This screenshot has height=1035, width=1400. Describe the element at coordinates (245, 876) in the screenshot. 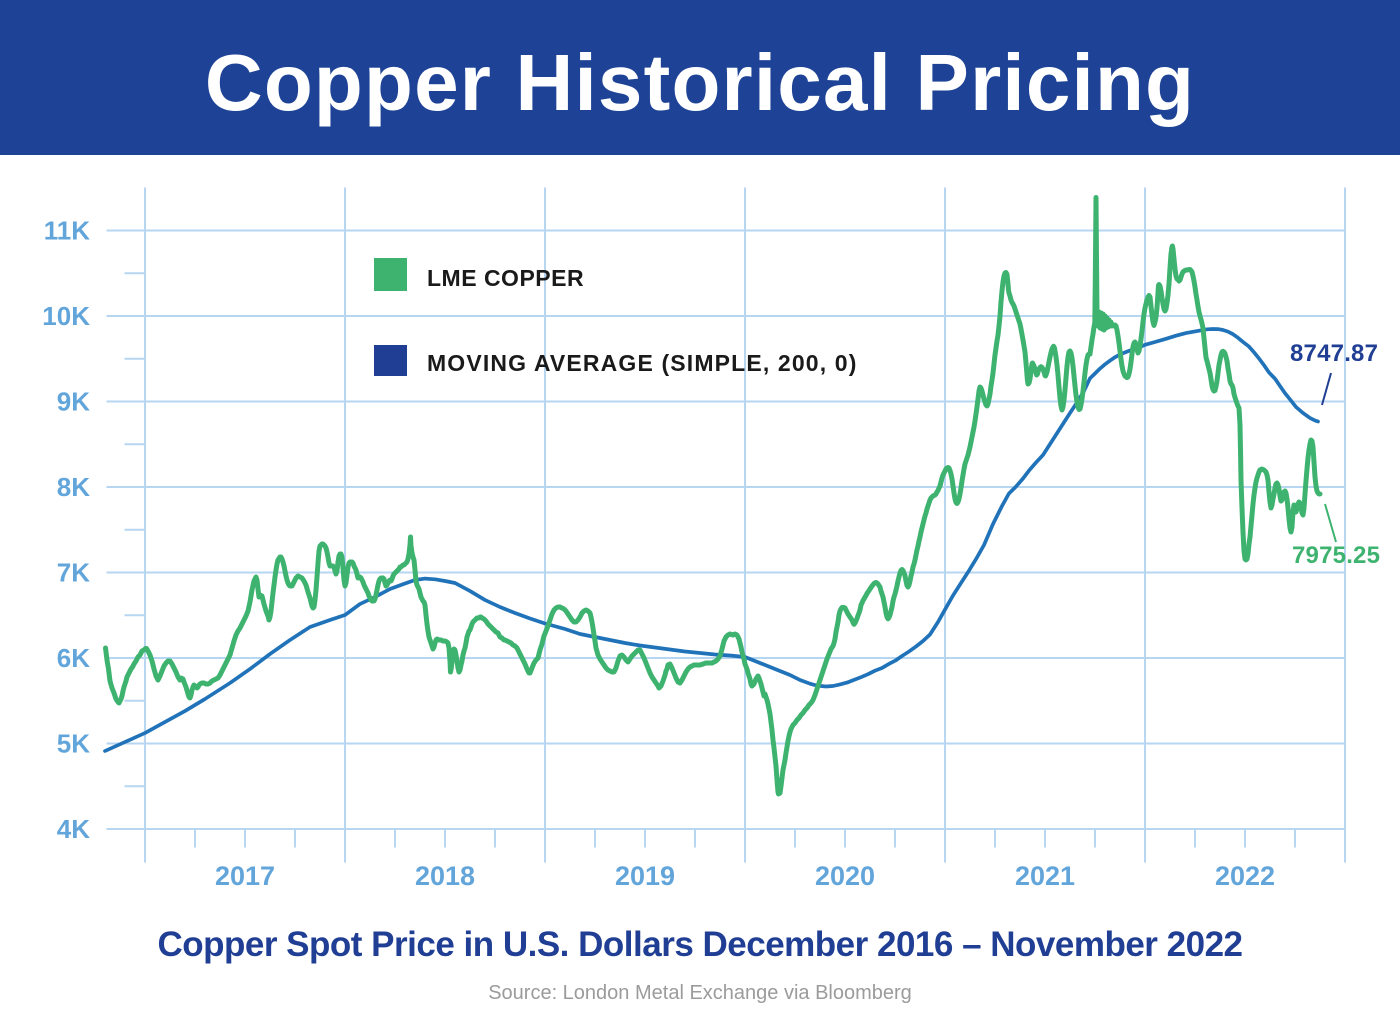

I see `svg-text: 2017` at that location.